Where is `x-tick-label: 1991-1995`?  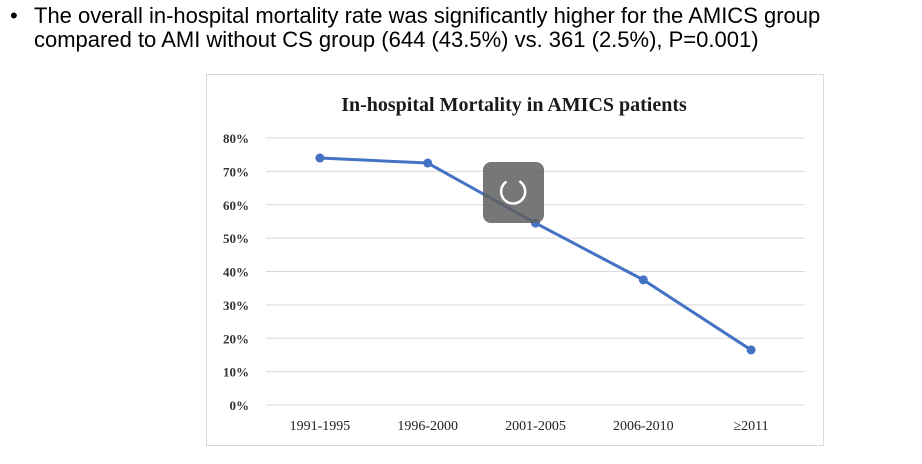
x-tick-label: 1991-1995 is located at coordinates (320, 426).